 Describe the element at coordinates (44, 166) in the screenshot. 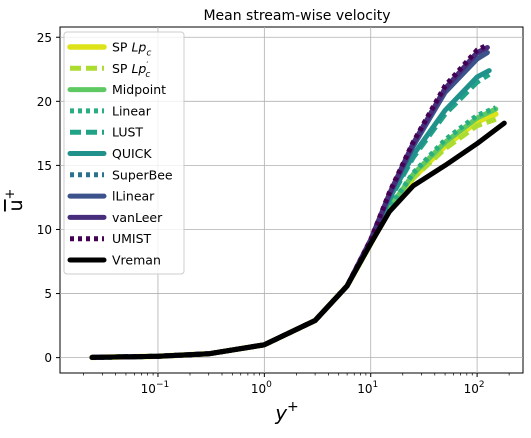

I see `y-tick-label: 15` at that location.